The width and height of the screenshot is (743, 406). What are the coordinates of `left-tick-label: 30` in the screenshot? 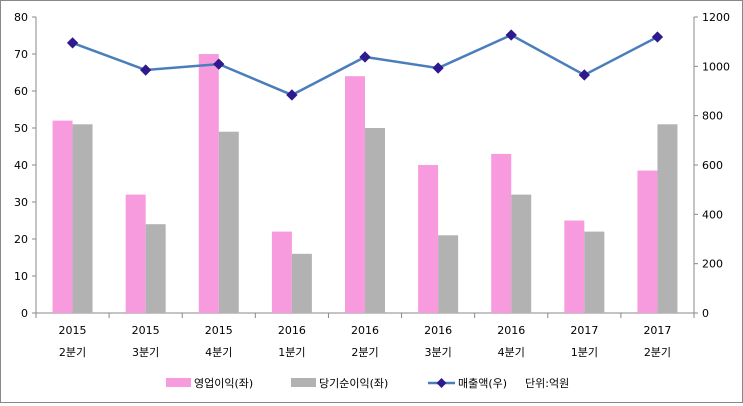 It's located at (21, 202).